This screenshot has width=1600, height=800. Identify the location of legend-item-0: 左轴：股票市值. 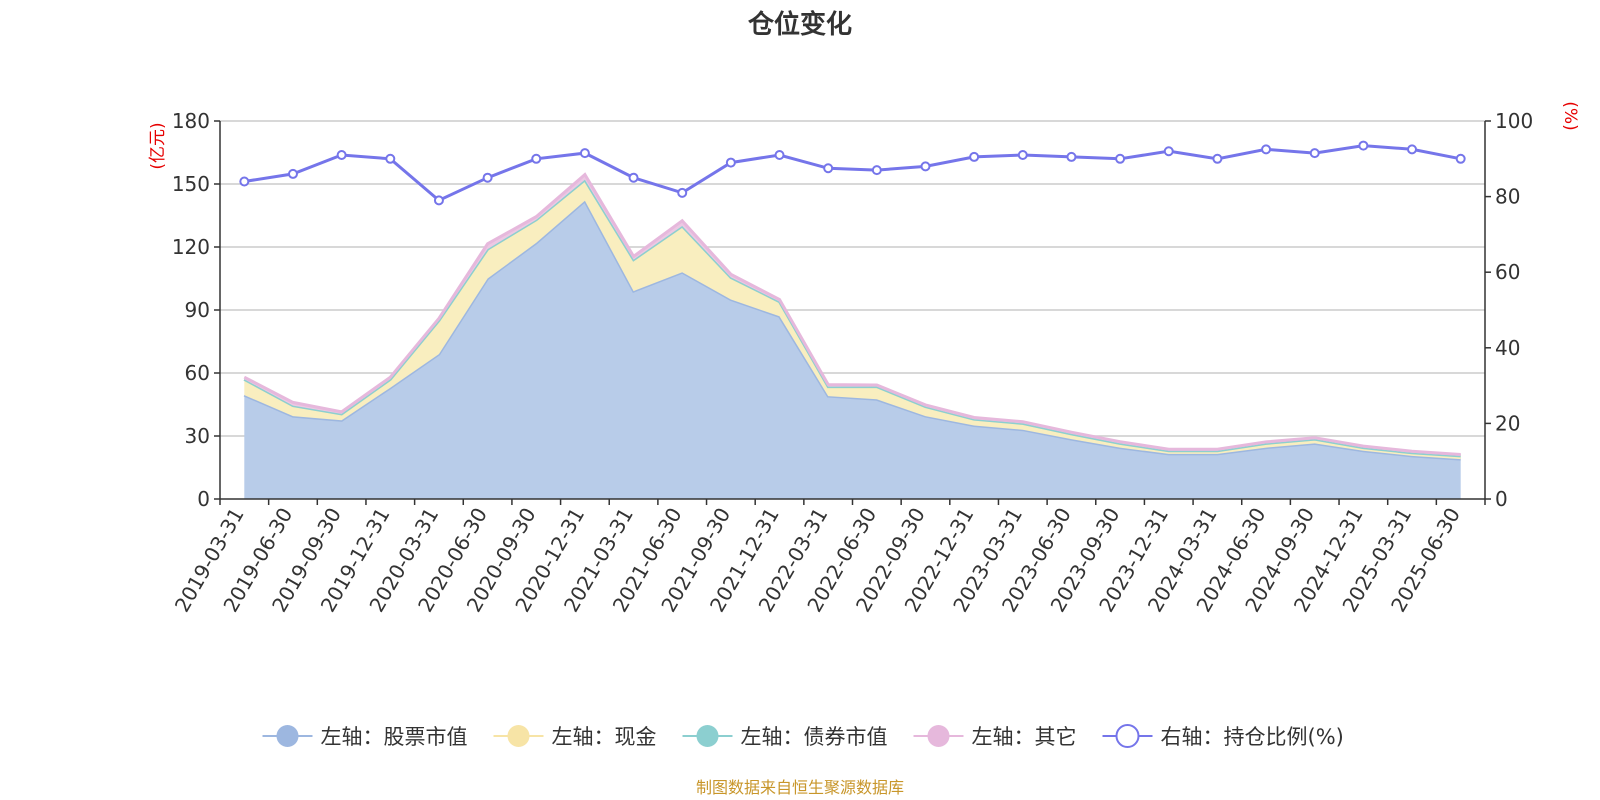
(365, 737).